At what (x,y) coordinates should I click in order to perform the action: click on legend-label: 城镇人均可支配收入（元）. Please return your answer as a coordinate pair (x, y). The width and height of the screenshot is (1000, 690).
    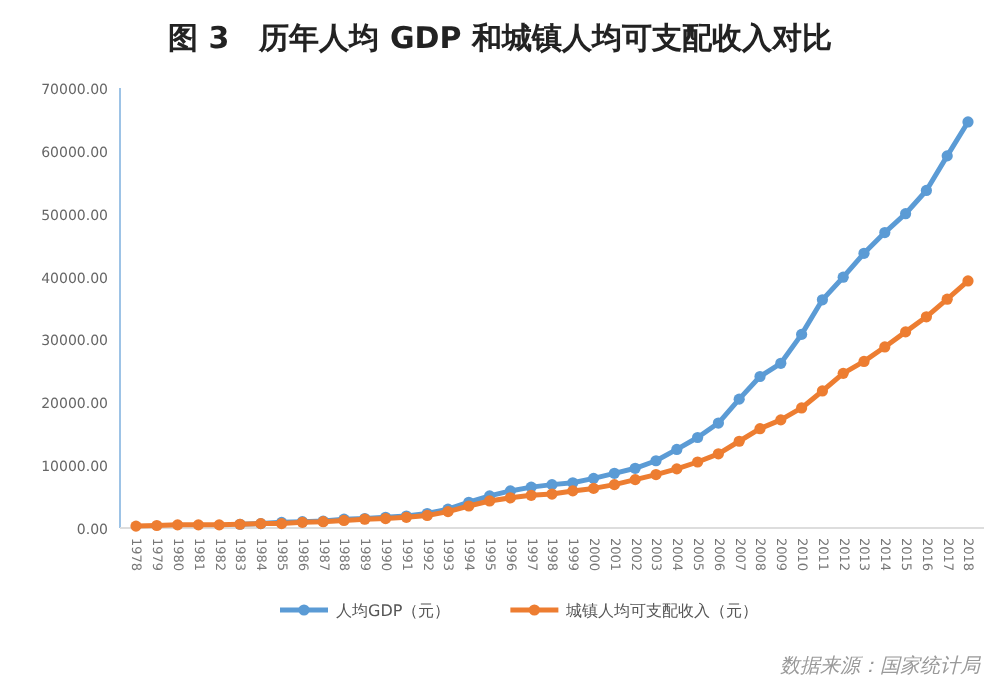
    Looking at the image, I should click on (661, 611).